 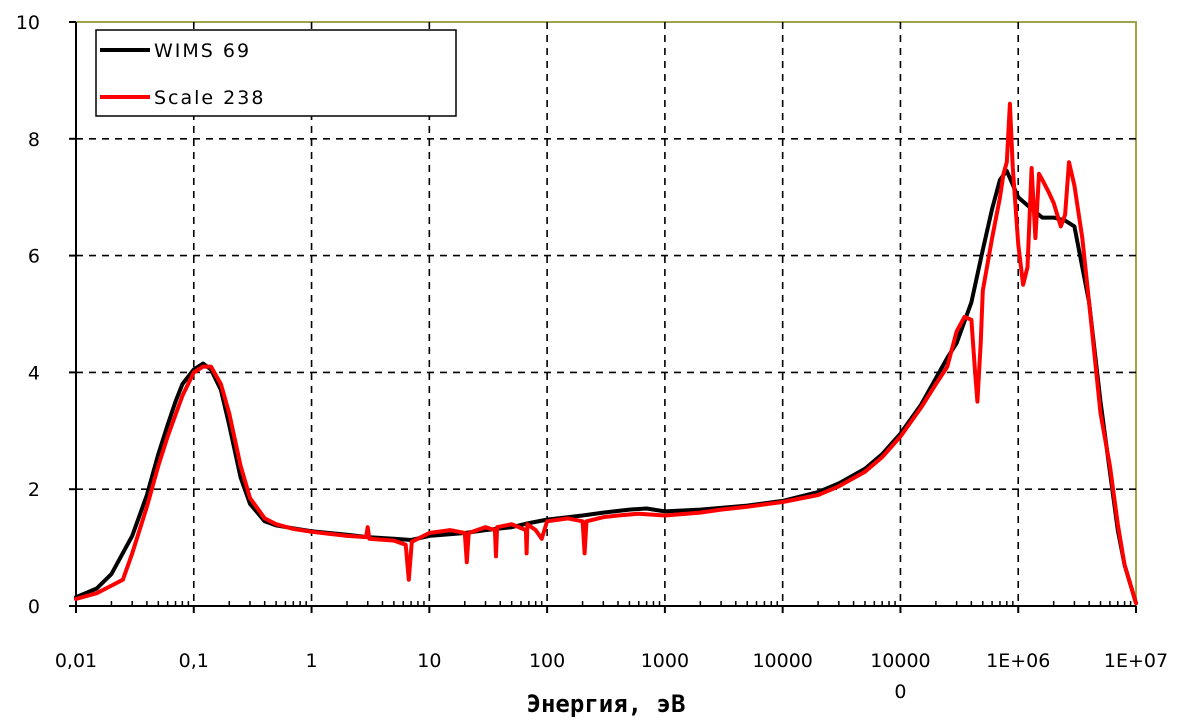 I want to click on y-axis-tick-labels: 0 2 4 6 8 10, so click(x=28, y=315).